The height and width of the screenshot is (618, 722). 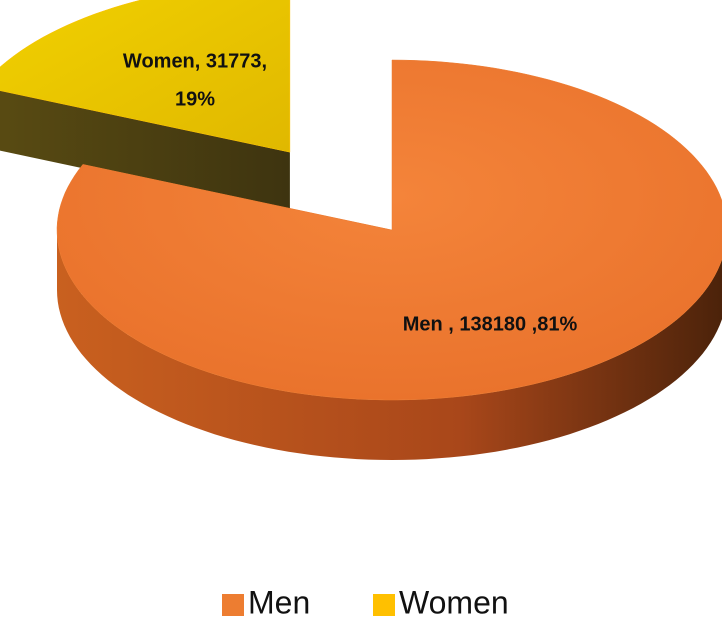 What do you see at coordinates (454, 601) in the screenshot?
I see `legend-label: Women` at bounding box center [454, 601].